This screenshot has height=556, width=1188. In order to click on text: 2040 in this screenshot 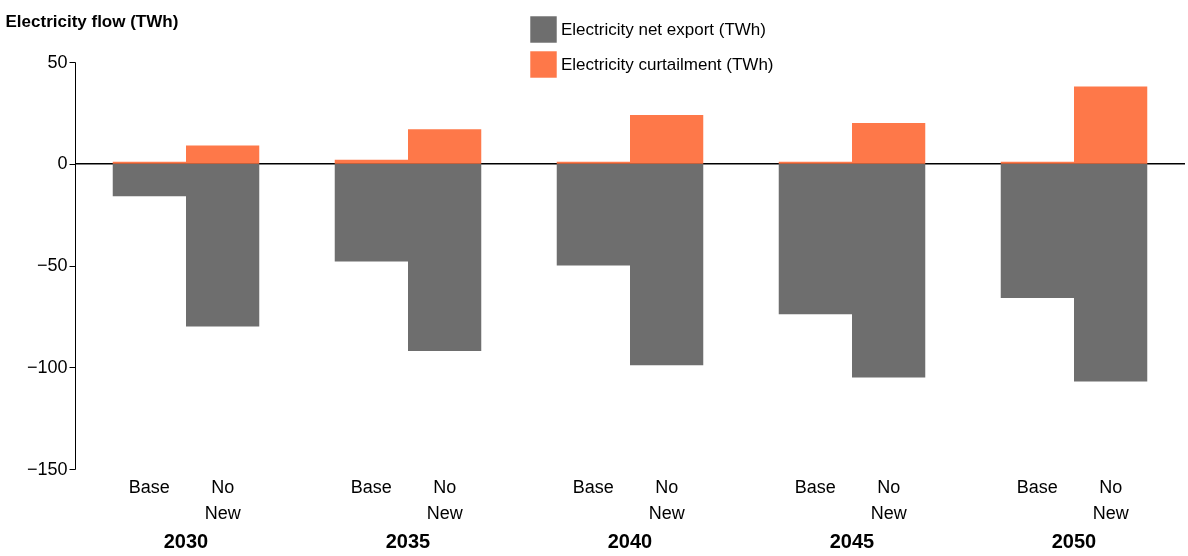, I will do `click(630, 540)`.